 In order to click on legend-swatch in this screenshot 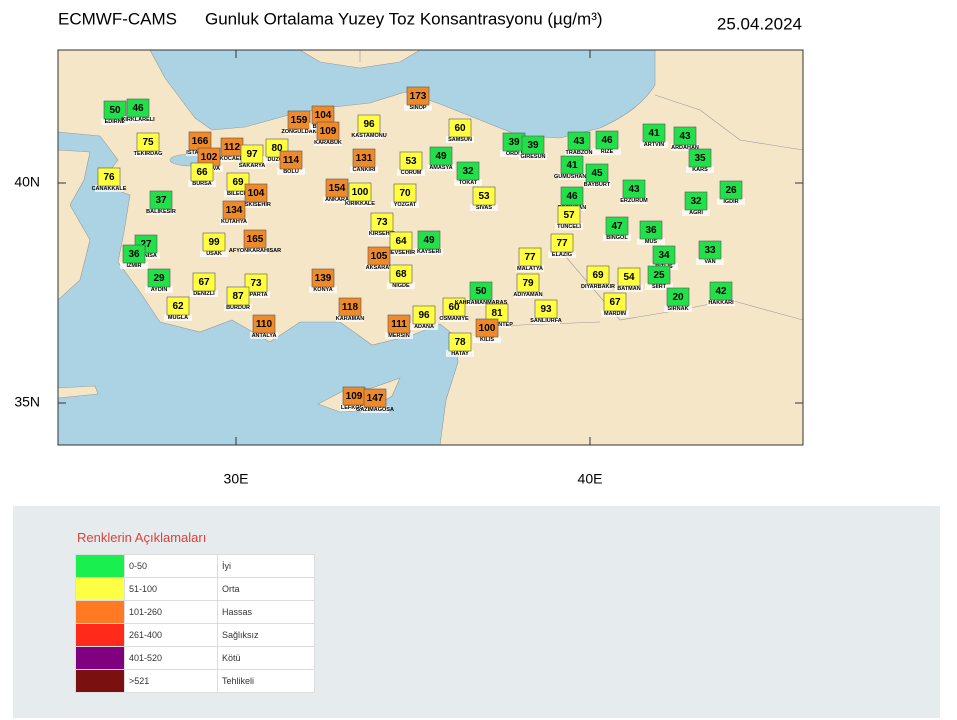, I will do `click(100, 658)`.